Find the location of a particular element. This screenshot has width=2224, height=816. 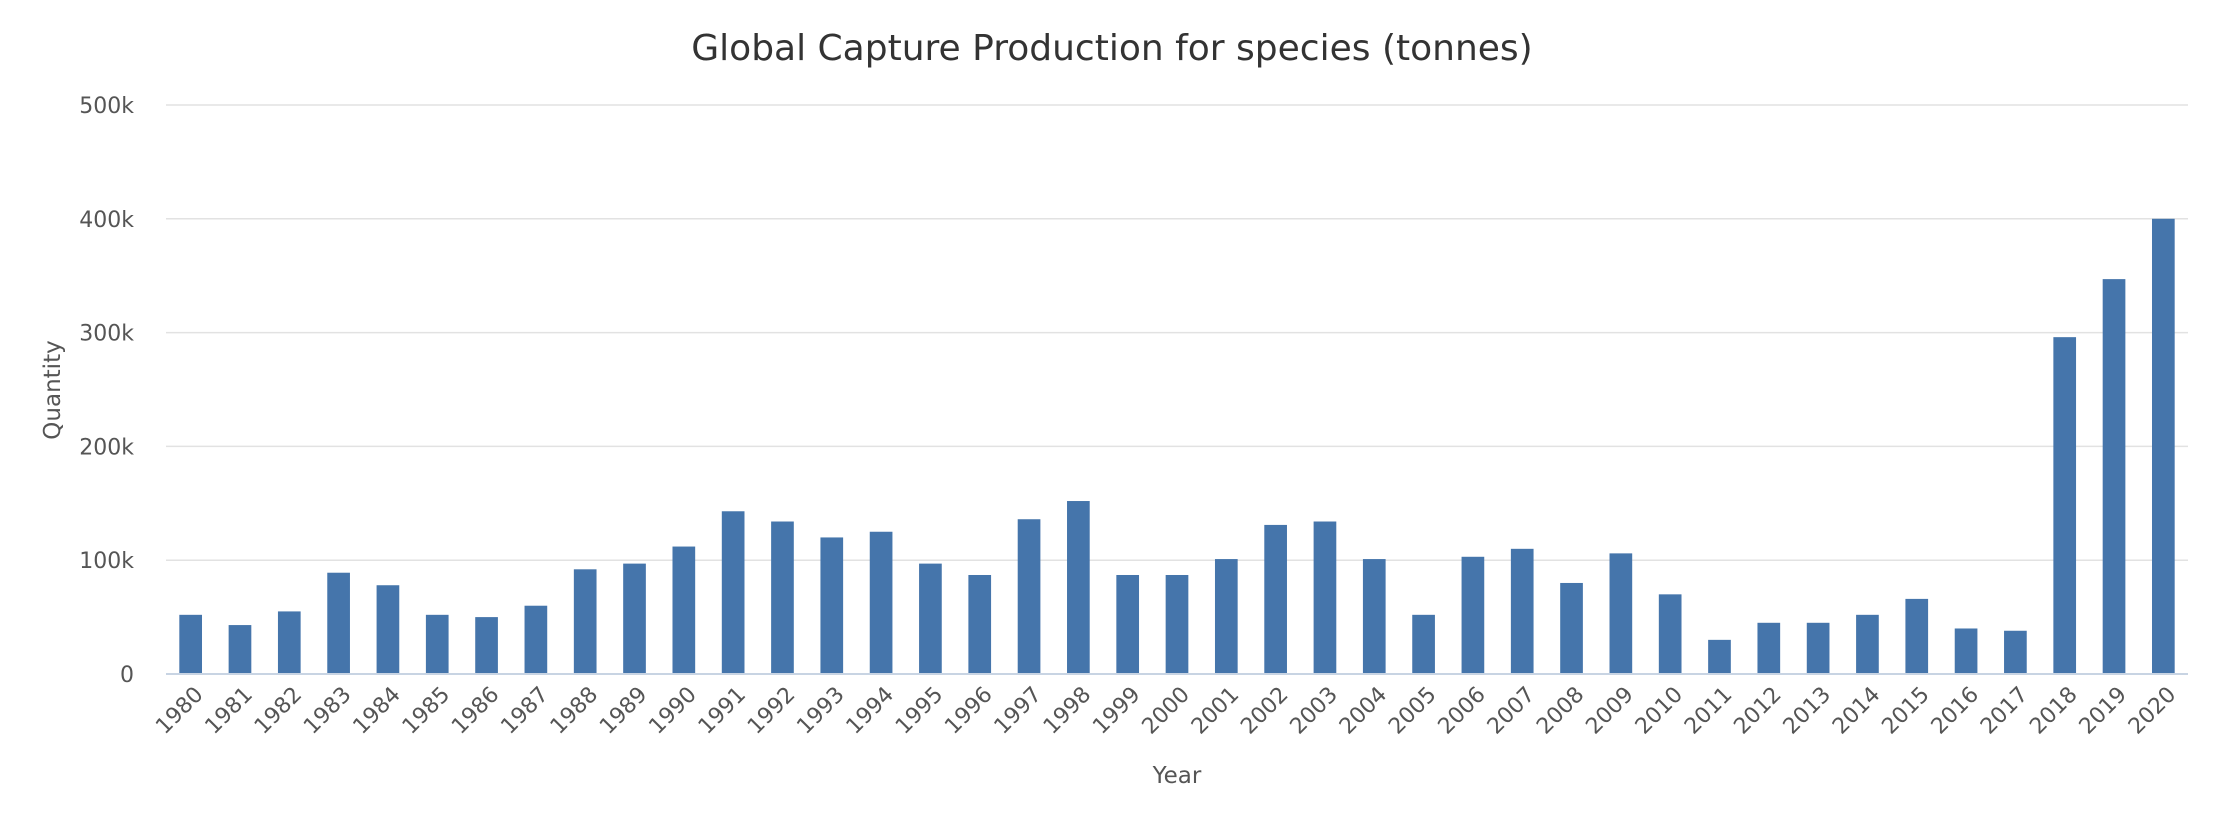

x-tick-label: 1989 is located at coordinates (623, 710).